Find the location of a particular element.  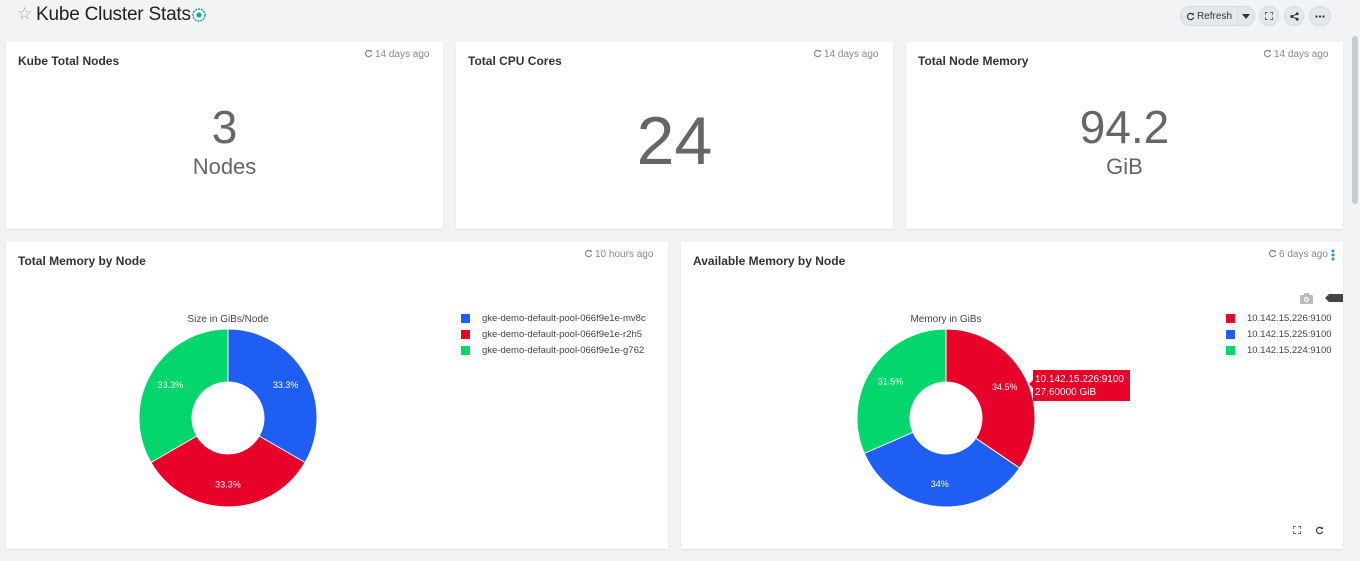

fullscreen-icon is located at coordinates (1269, 16).